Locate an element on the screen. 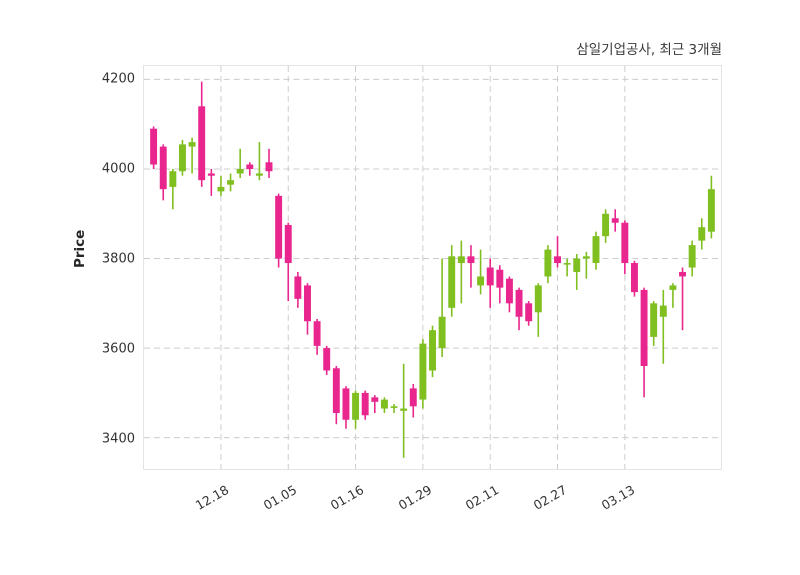 The height and width of the screenshot is (575, 800). y-axis-tick-label: 3400 is located at coordinates (118, 438).